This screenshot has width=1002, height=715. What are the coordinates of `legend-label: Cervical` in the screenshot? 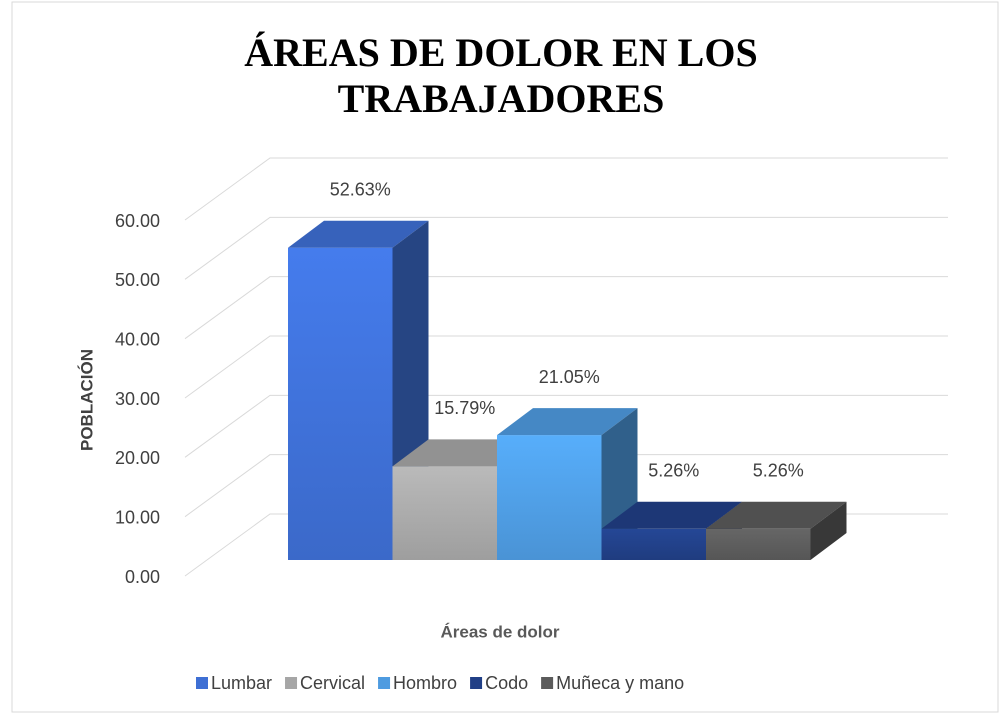 It's located at (332, 683).